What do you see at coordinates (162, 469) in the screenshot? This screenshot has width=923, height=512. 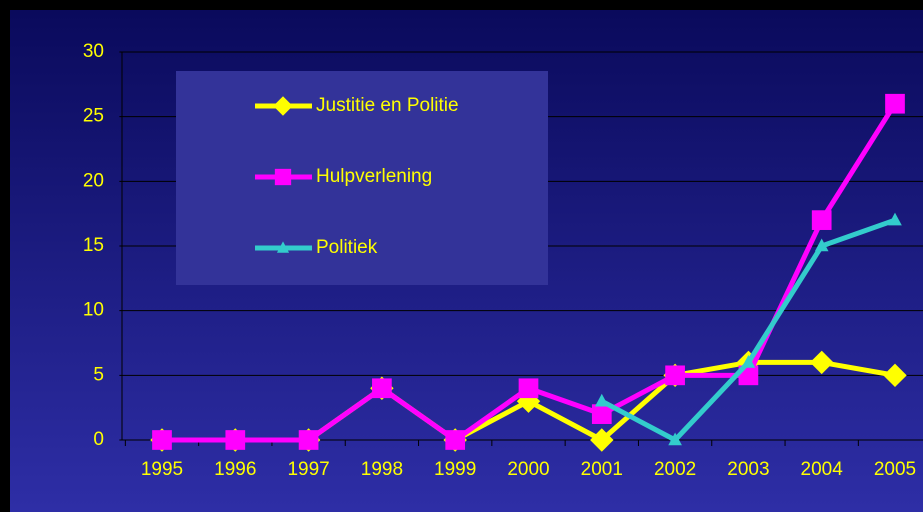 I see `x-tick-label: 1995` at bounding box center [162, 469].